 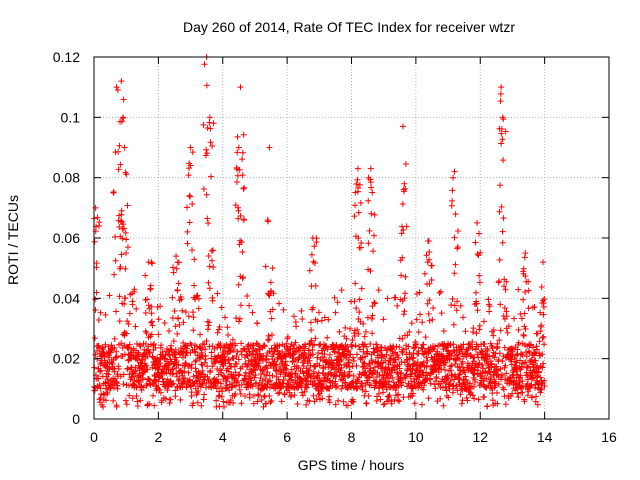 What do you see at coordinates (158, 437) in the screenshot?
I see `x-tick-label-1: 2` at bounding box center [158, 437].